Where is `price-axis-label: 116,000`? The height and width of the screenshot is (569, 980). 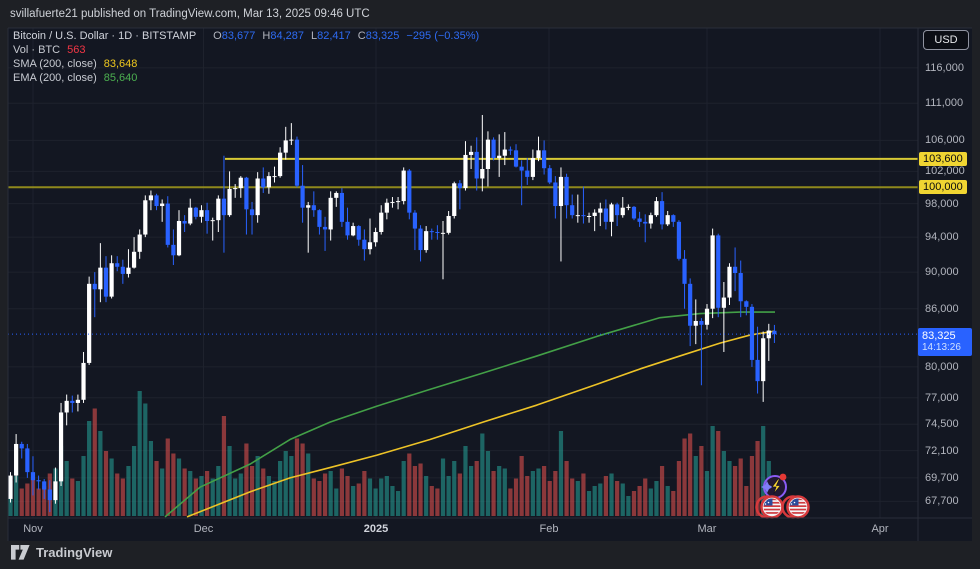 price-axis-label: 116,000 is located at coordinates (944, 67).